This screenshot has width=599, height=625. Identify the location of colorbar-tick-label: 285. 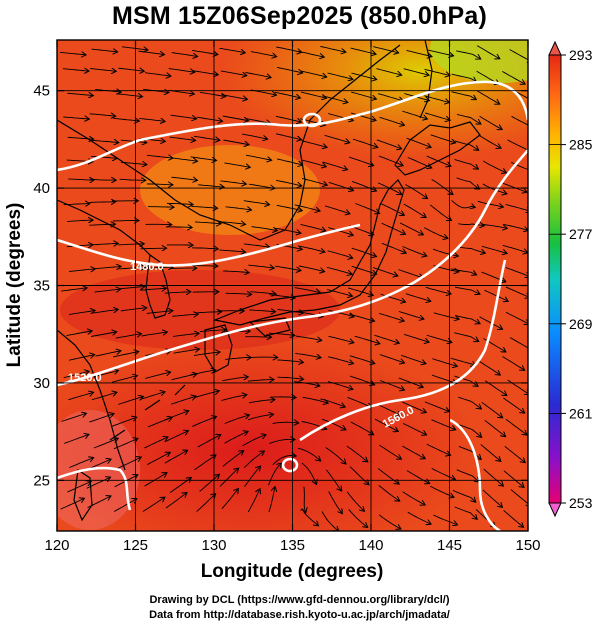
(581, 145).